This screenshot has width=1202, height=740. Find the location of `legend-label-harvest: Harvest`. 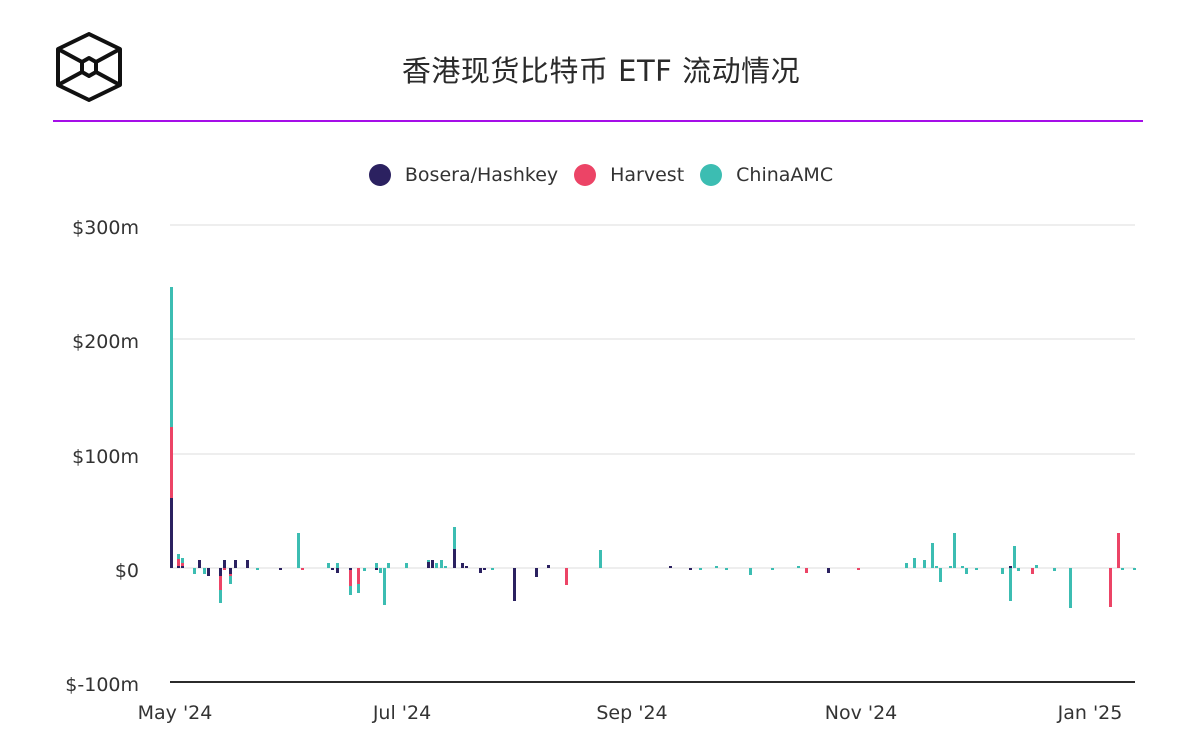

legend-label-harvest: Harvest is located at coordinates (647, 175).